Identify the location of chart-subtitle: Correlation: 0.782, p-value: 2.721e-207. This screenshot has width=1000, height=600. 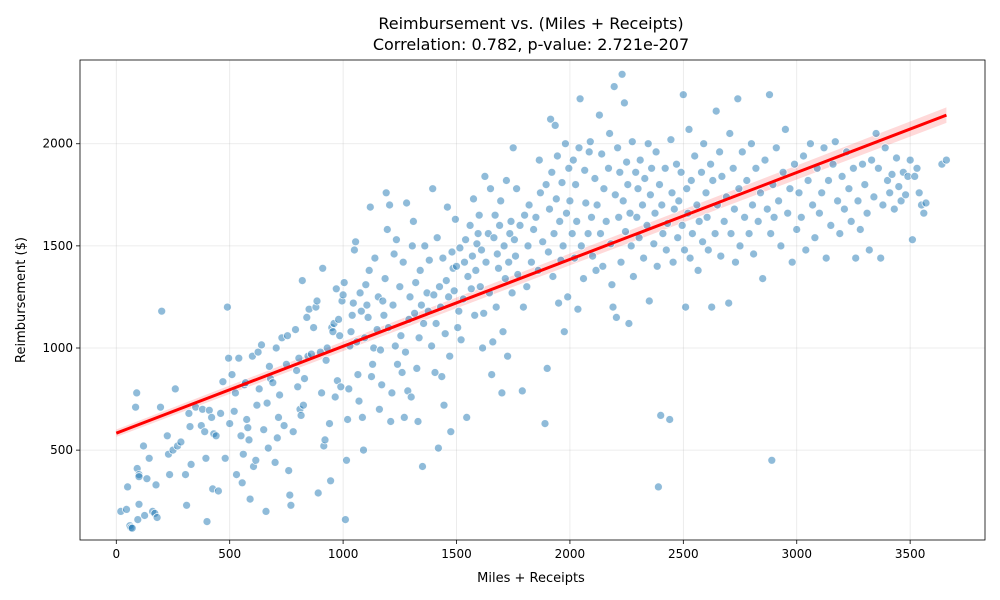
(531, 44).